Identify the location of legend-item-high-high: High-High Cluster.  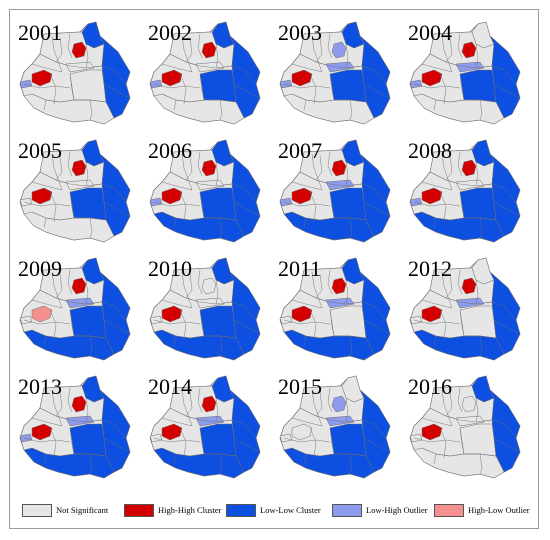
(173, 510).